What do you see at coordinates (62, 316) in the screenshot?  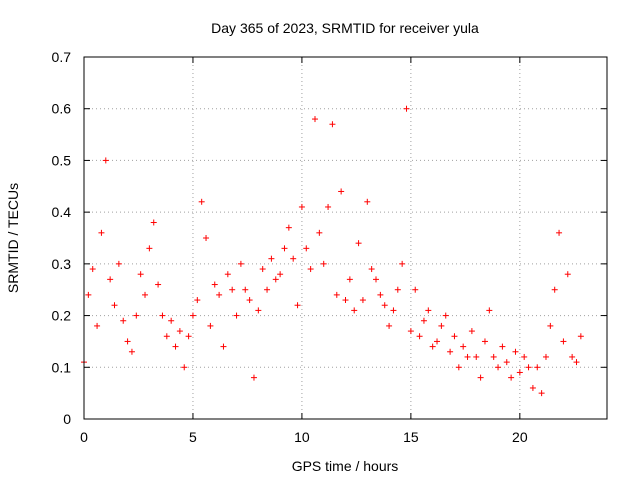 I see `y-tick-label: 0.2` at bounding box center [62, 316].